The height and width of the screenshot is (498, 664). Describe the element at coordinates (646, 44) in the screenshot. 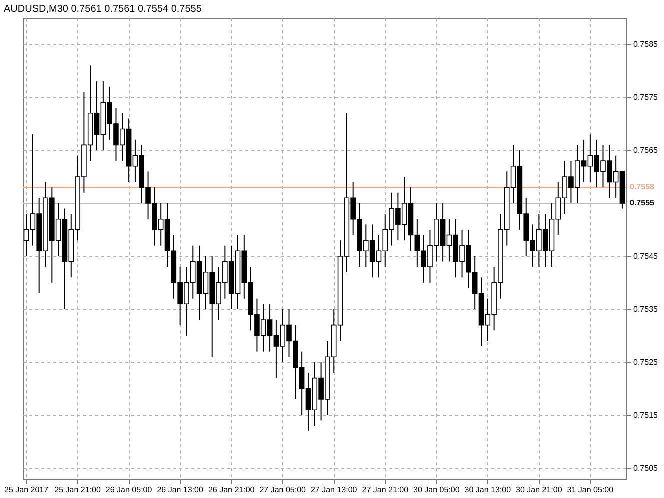

I see `y-tick-label: 0.7585` at that location.